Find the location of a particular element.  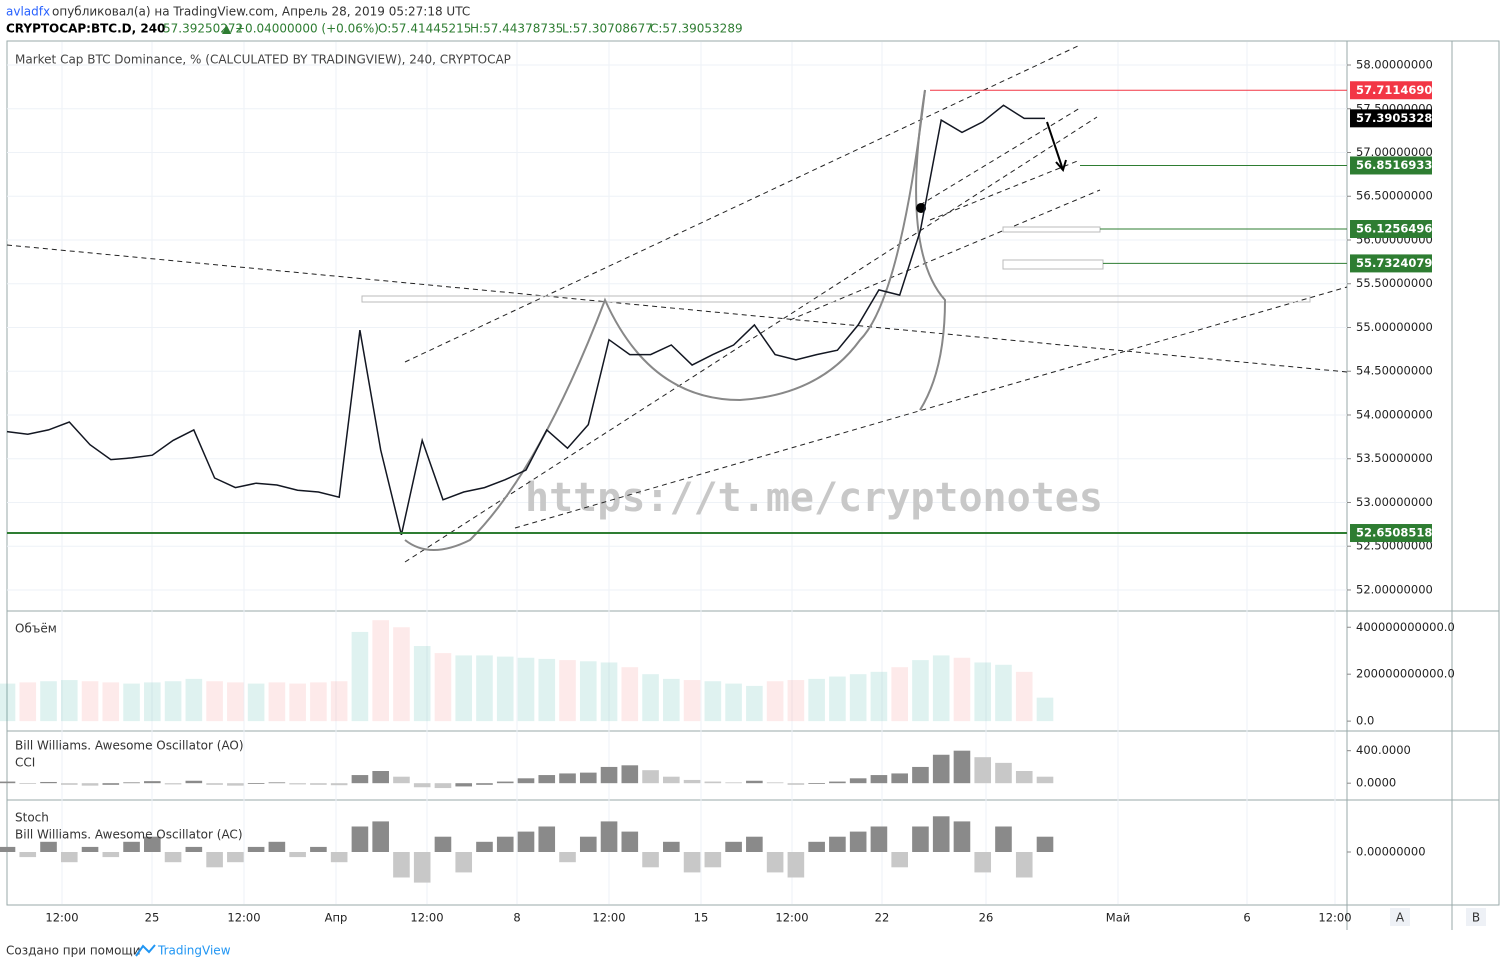

y-tick-label: 52.50000000 is located at coordinates (1394, 546).